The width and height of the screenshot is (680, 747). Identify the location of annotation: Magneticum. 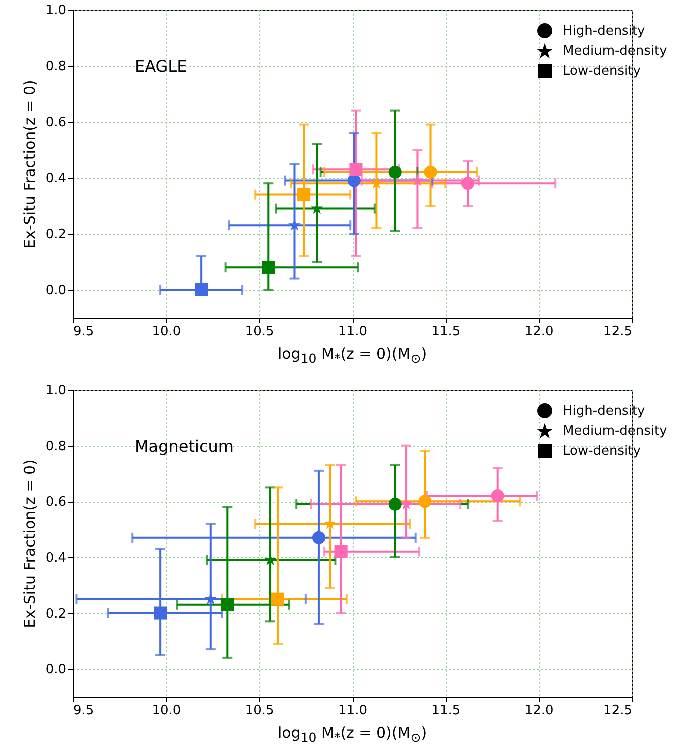
(184, 446).